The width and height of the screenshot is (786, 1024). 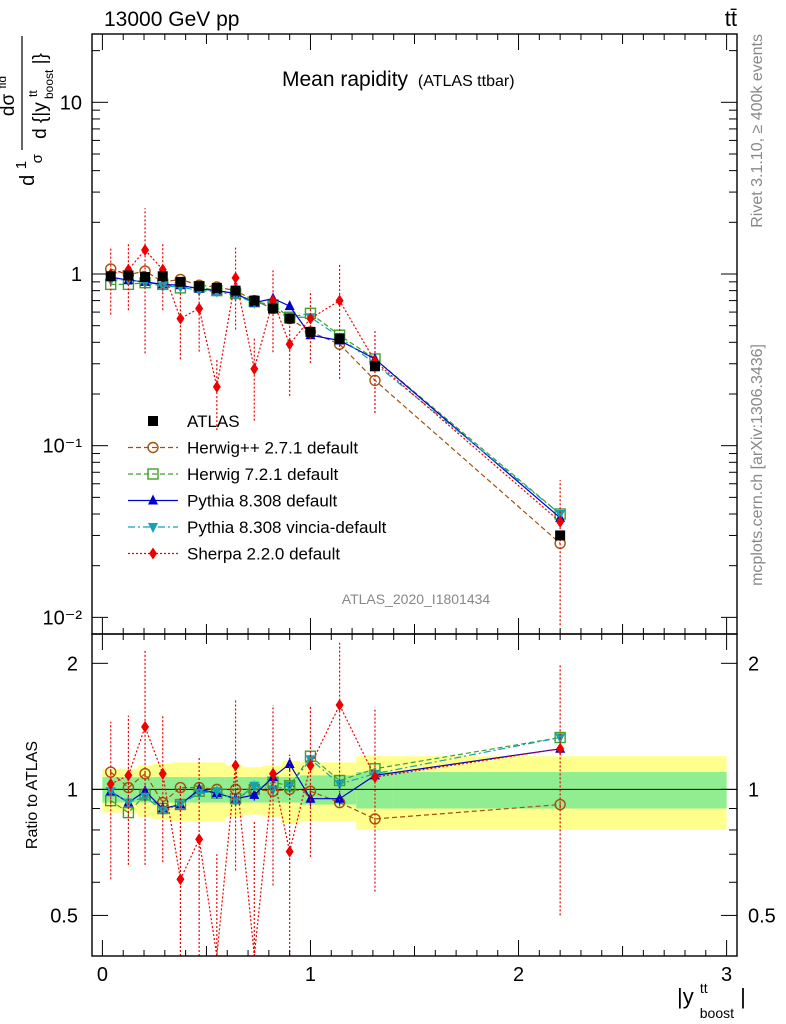 I want to click on x-axis-label: |y tt boost |, so click(x=711, y=998).